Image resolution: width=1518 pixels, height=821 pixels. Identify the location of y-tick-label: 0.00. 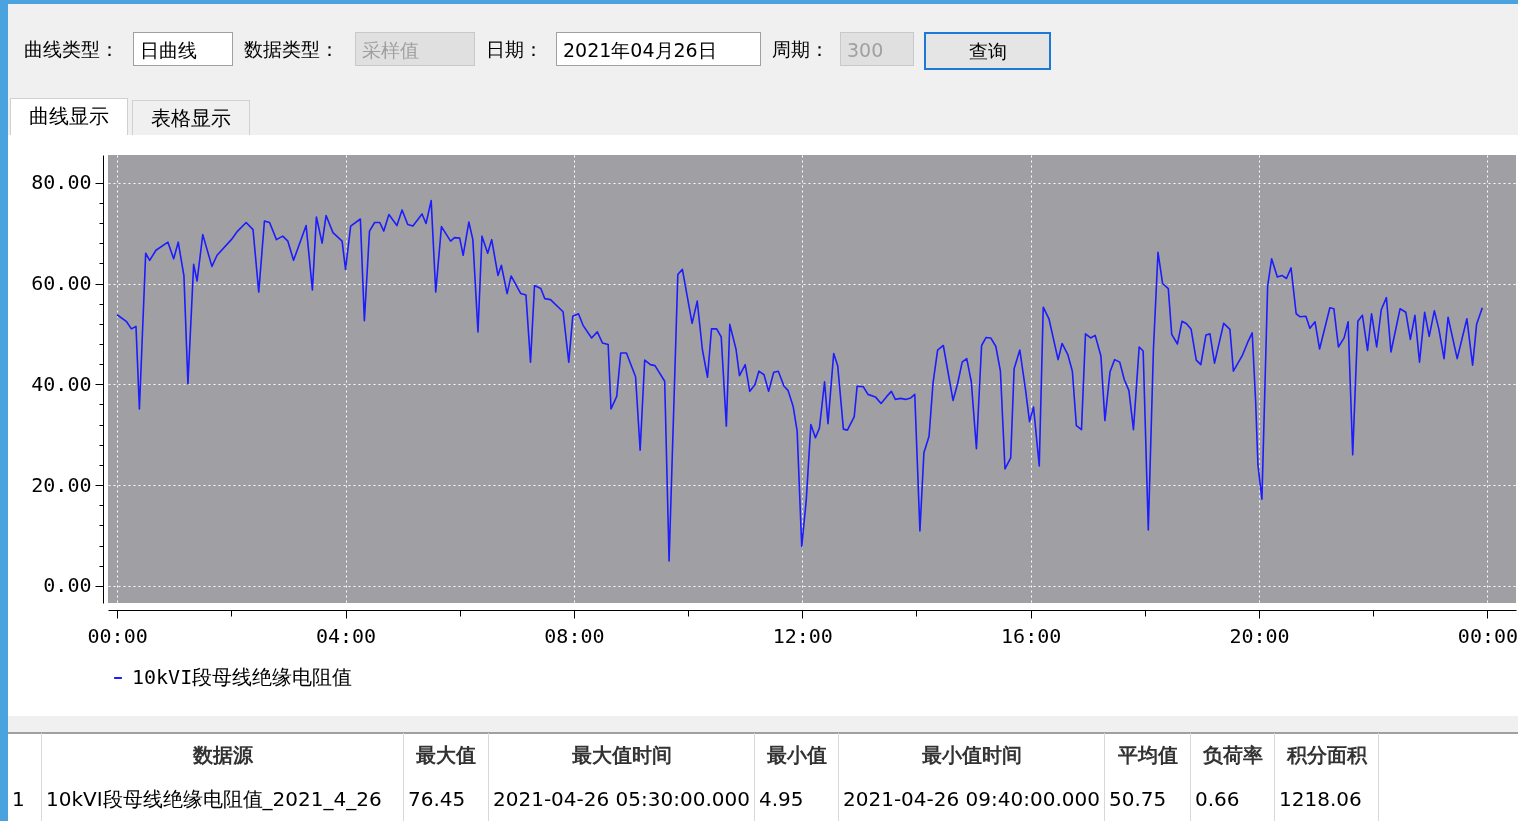
(67, 585).